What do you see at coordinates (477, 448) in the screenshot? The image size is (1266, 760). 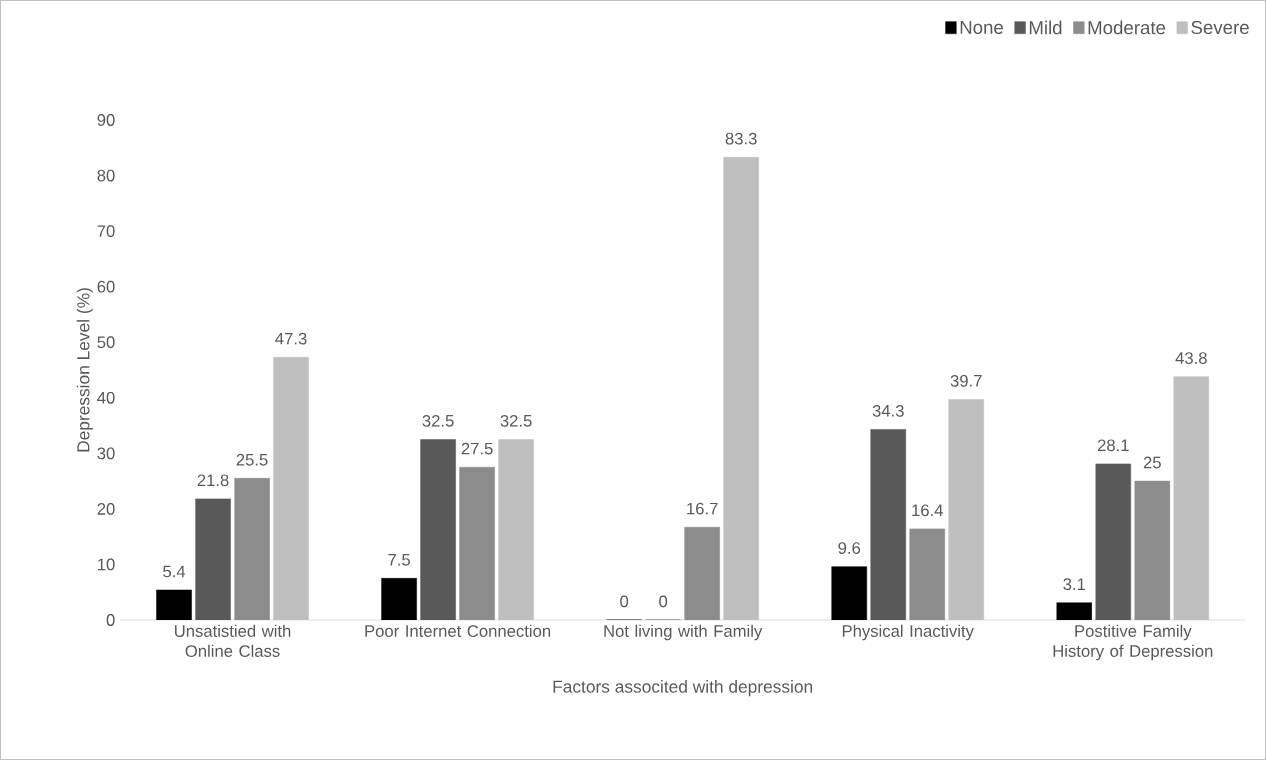 I see `data-label: 27.5` at bounding box center [477, 448].